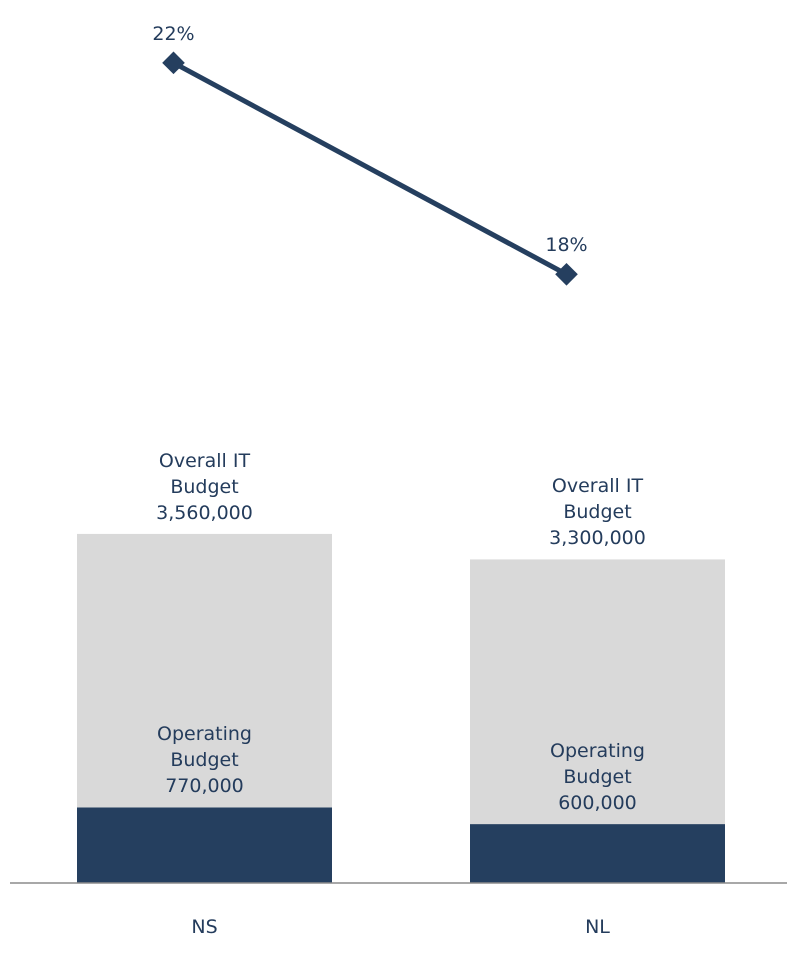  I want to click on value-label: 22%, so click(173, 33).